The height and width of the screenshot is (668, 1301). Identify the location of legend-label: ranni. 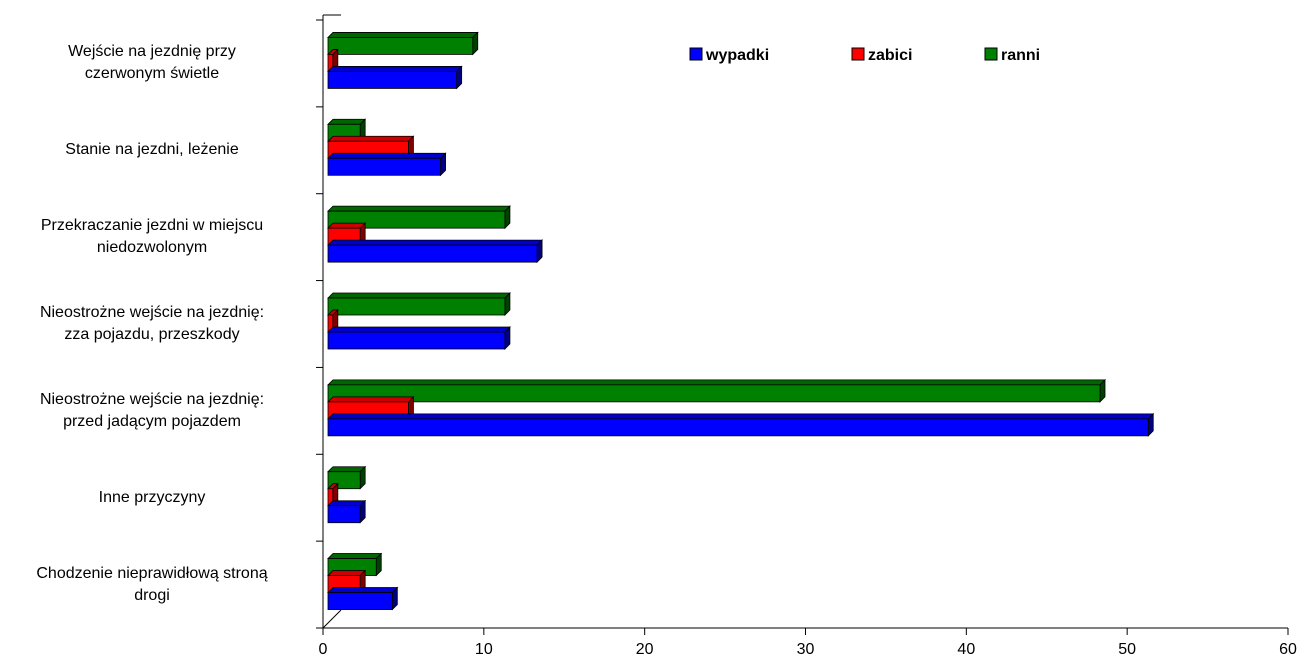
(1020, 55).